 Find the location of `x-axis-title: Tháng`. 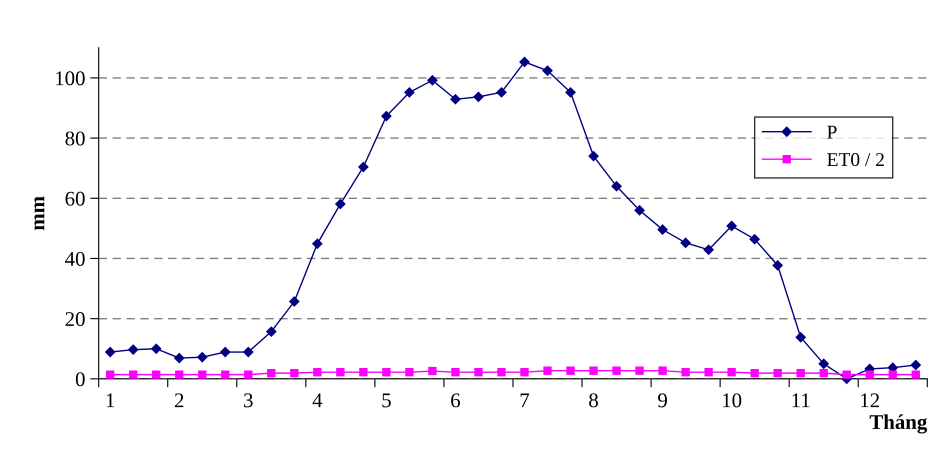

x-axis-title: Tháng is located at coordinates (899, 424).